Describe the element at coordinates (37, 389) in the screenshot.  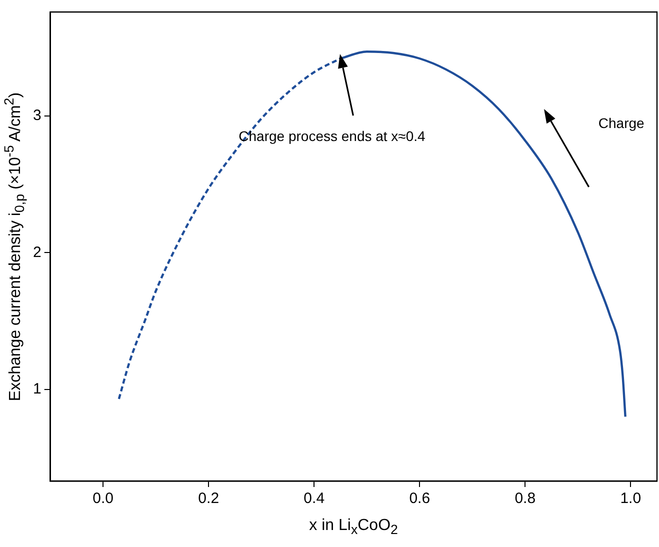
I see `y-tick-label: 1` at that location.